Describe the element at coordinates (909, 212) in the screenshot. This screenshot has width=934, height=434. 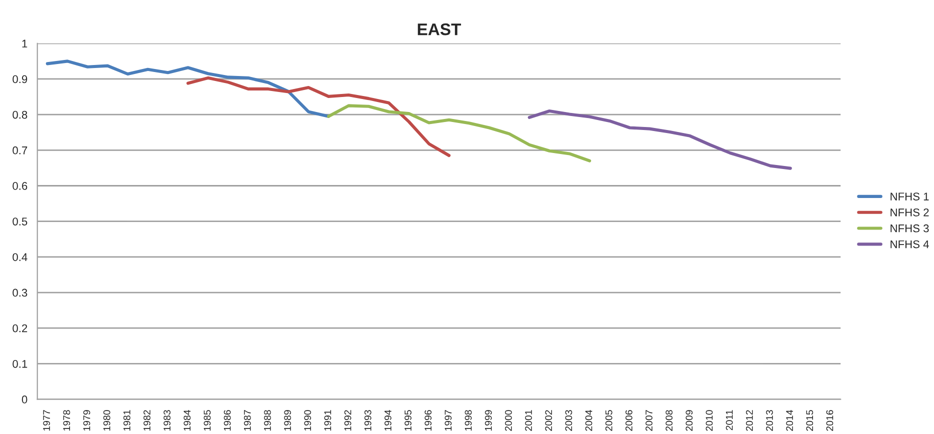
I see `legend-label: NFHS 2` at that location.